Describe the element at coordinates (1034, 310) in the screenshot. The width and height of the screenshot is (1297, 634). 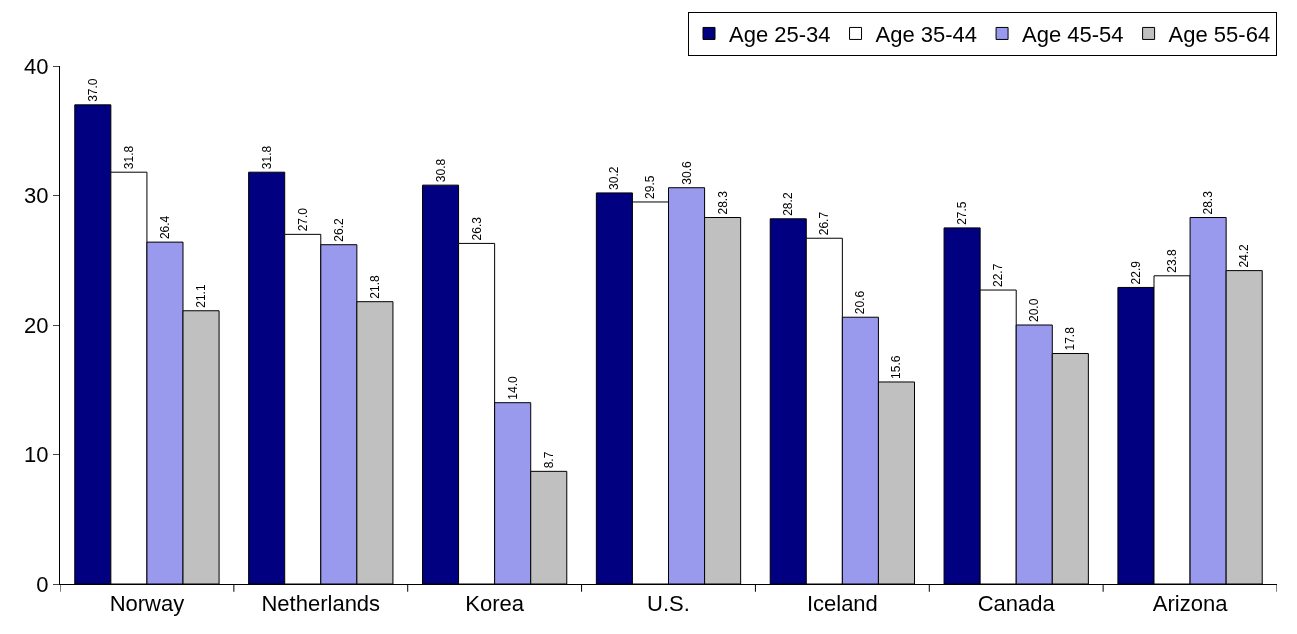
I see `data-label: 20.0` at that location.